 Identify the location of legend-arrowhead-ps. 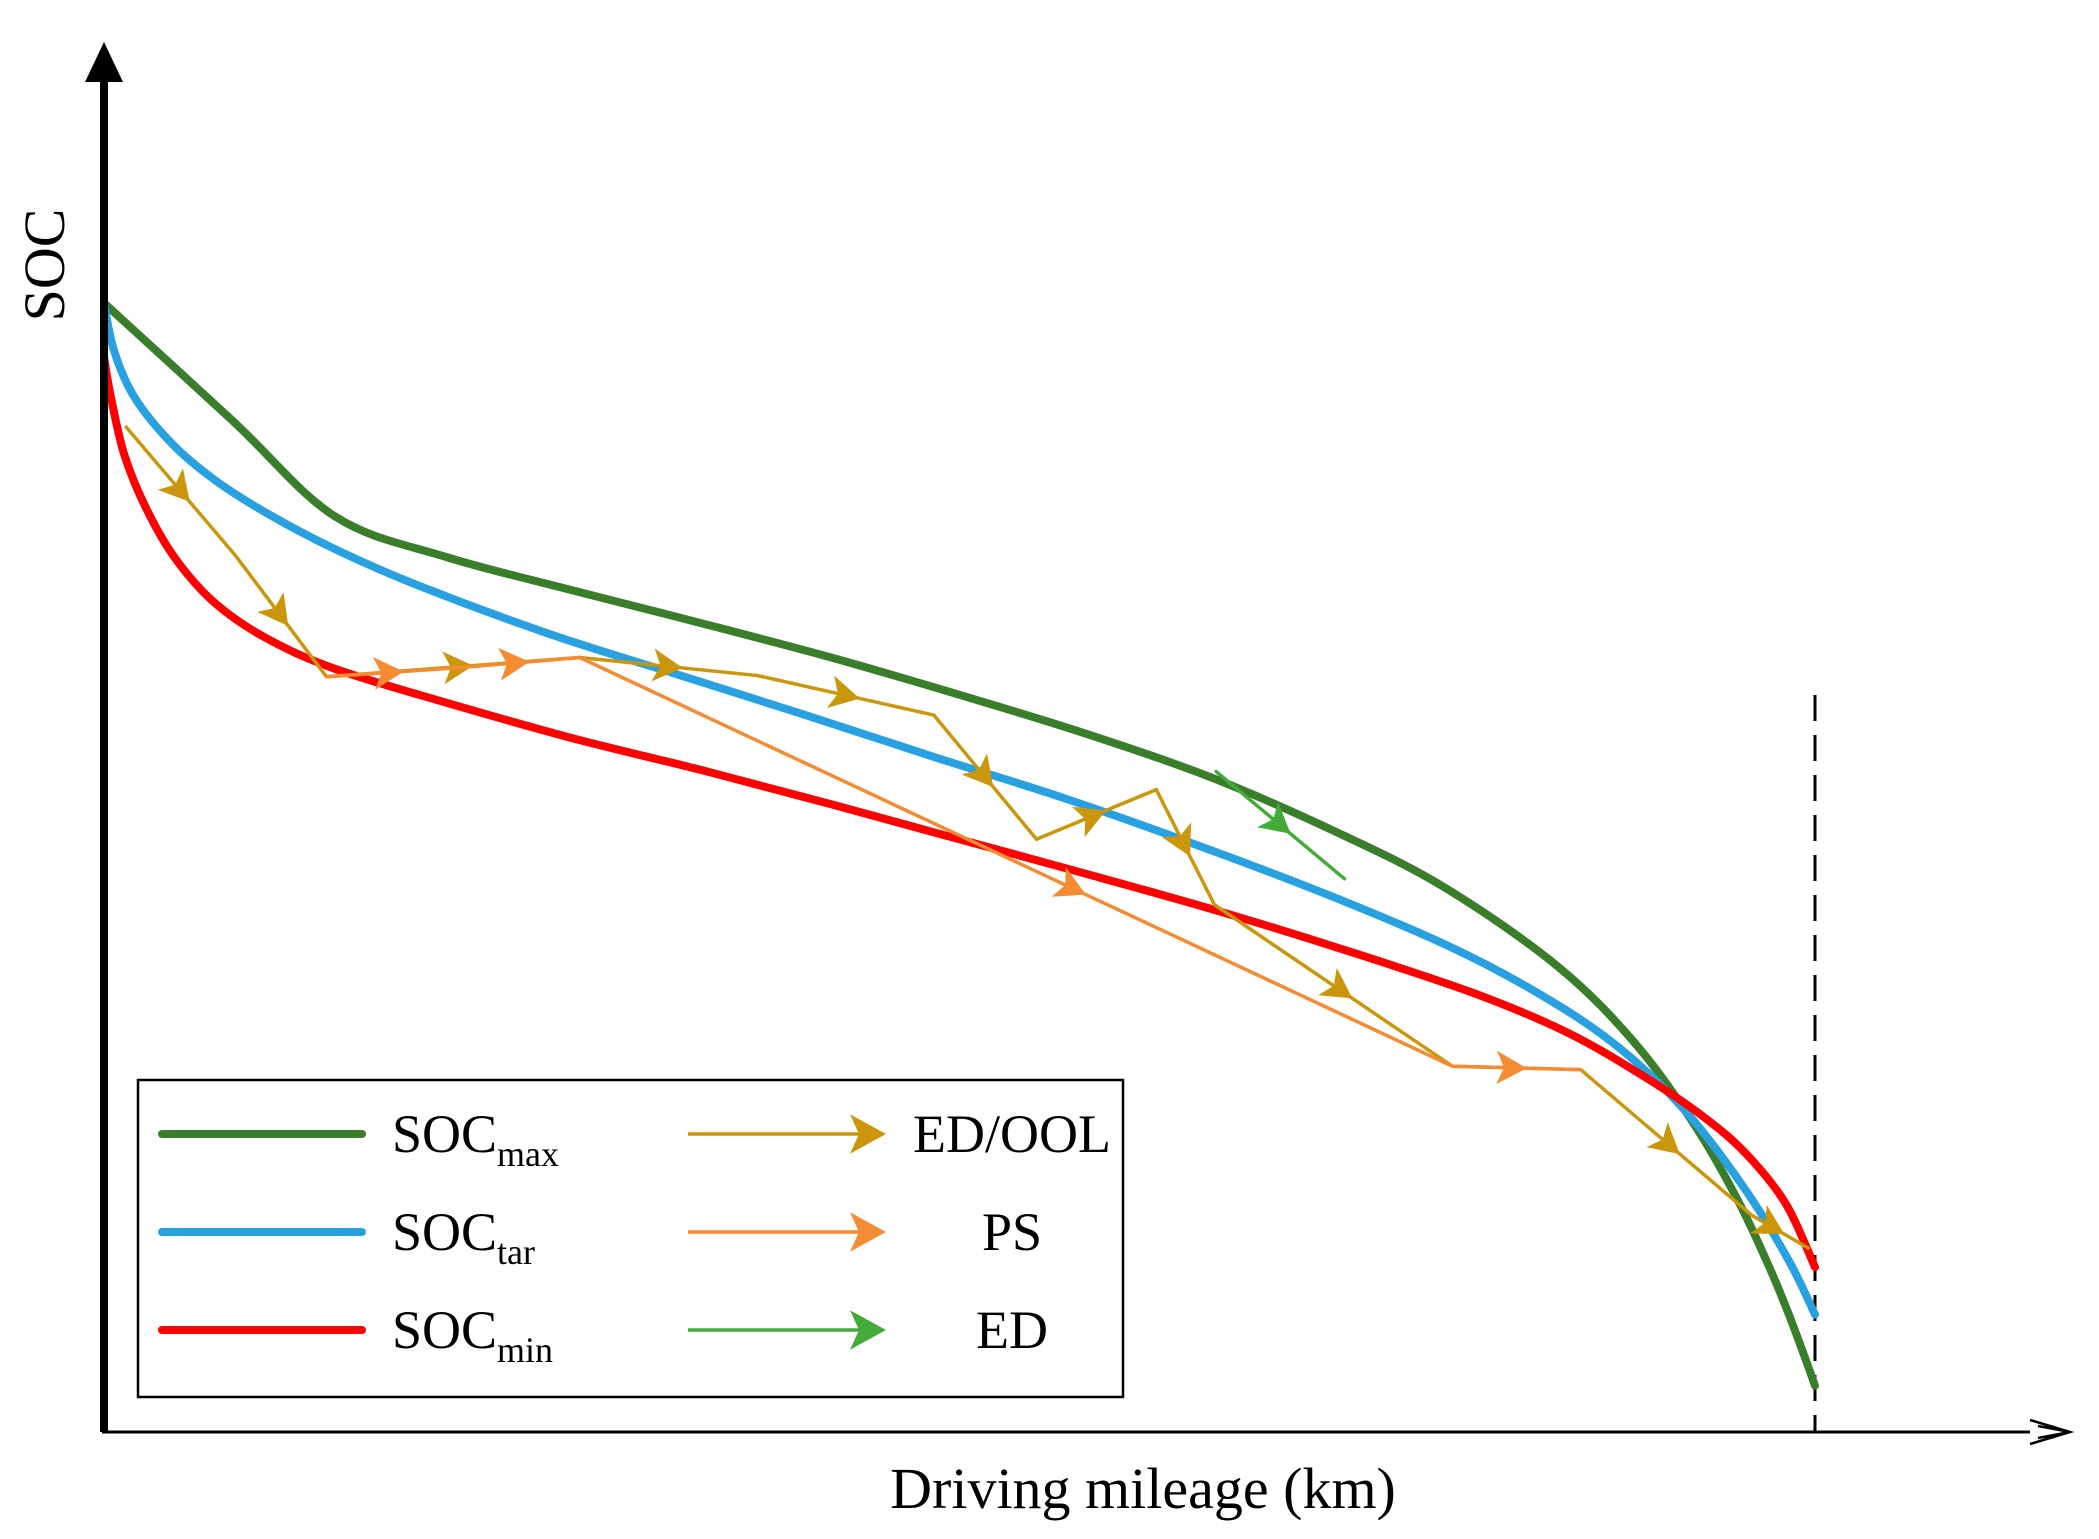
(868, 1232).